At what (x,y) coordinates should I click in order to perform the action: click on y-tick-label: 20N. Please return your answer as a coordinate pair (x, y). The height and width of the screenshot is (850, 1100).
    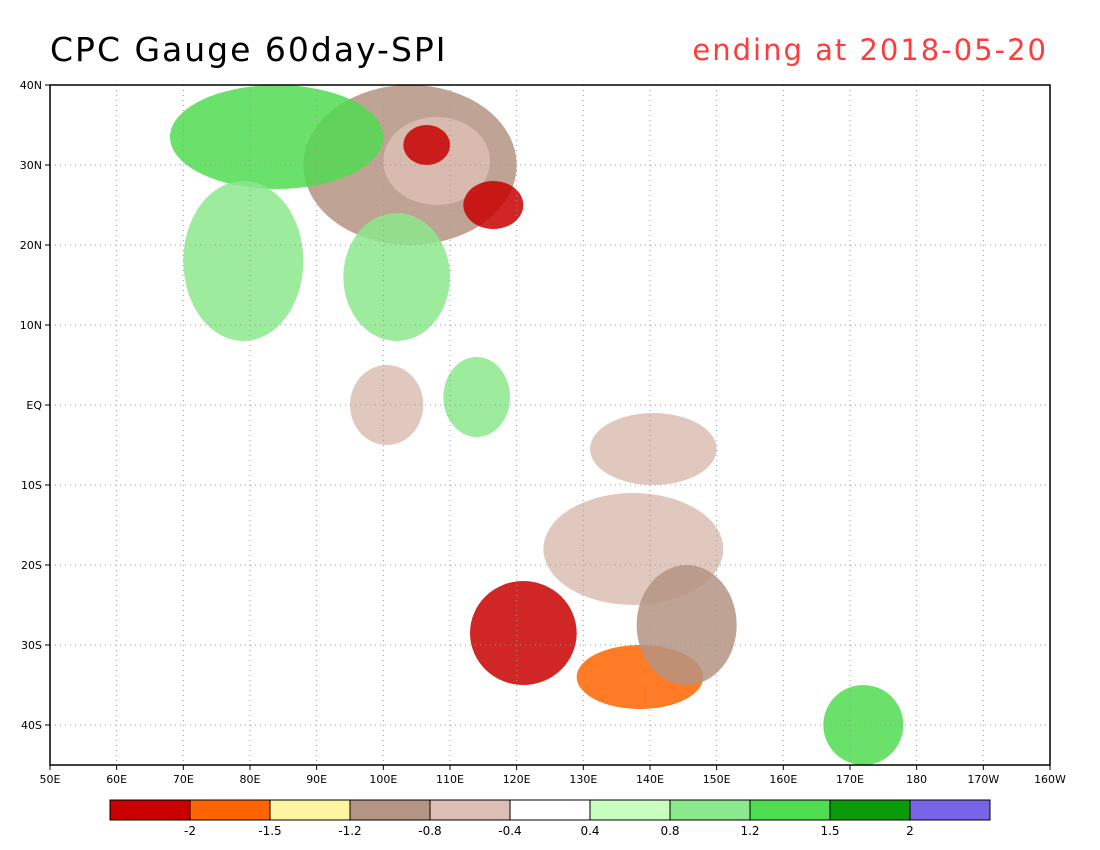
    Looking at the image, I should click on (31, 245).